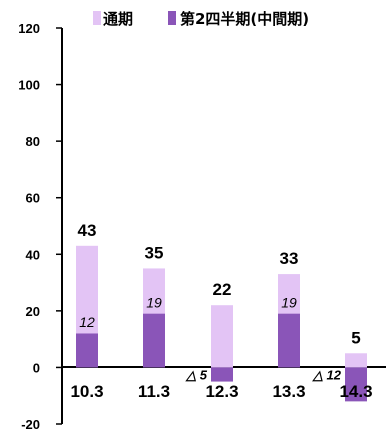 This screenshot has width=386, height=430. I want to click on legend-swatch-annual, so click(97, 18).